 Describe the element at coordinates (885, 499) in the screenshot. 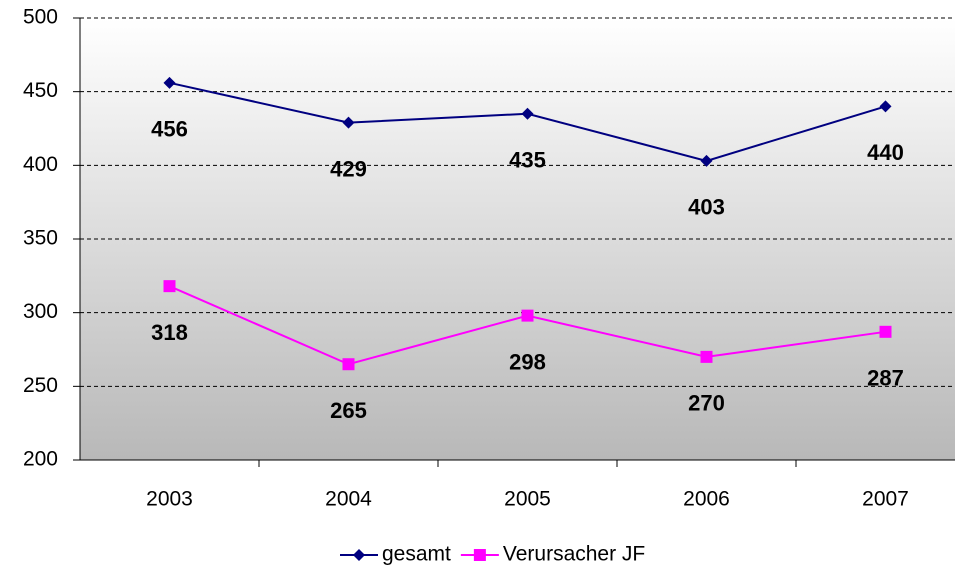

I see `x-tick-label: 2007` at that location.